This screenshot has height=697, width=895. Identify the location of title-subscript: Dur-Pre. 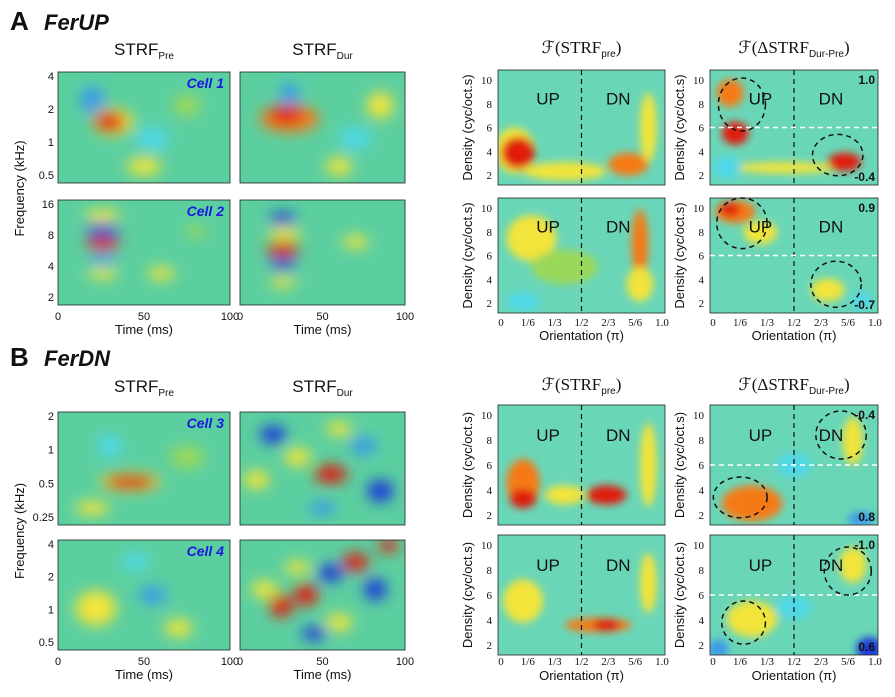
(826, 54).